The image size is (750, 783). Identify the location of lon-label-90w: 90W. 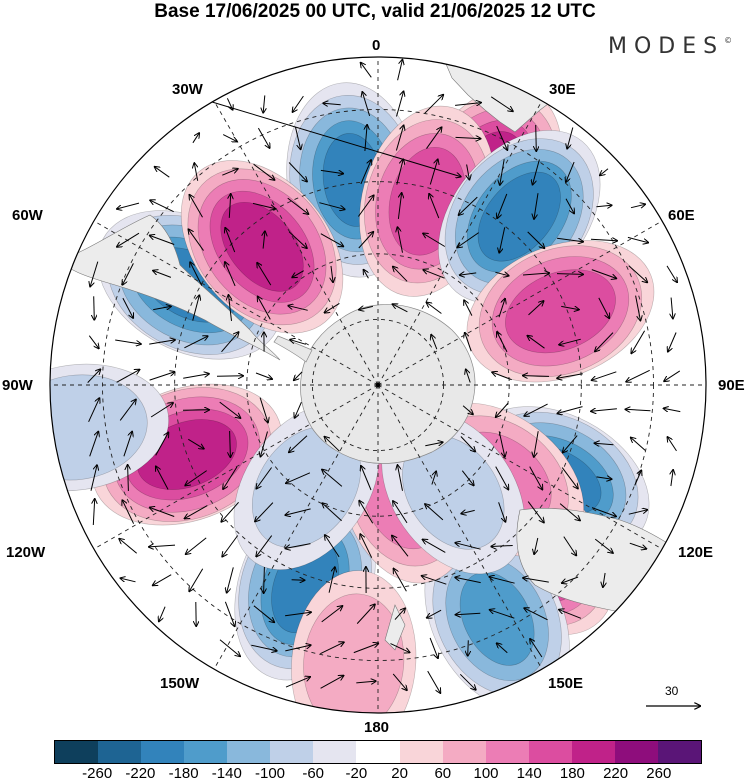
(17, 385).